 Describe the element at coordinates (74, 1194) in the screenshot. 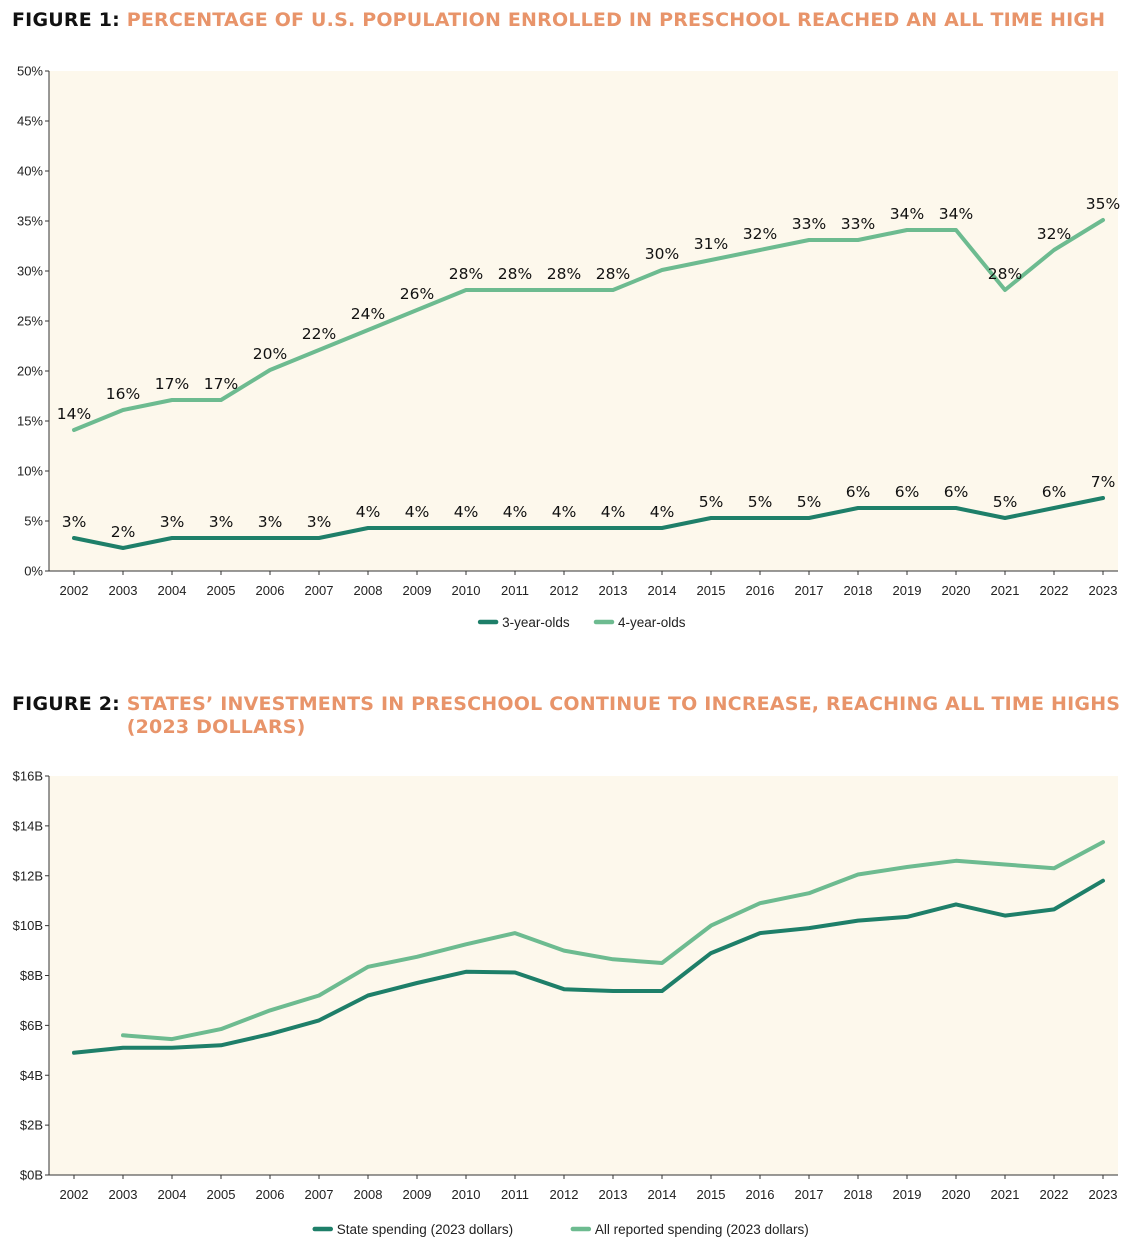

I see `fig2-x-tick-label: 2002` at that location.